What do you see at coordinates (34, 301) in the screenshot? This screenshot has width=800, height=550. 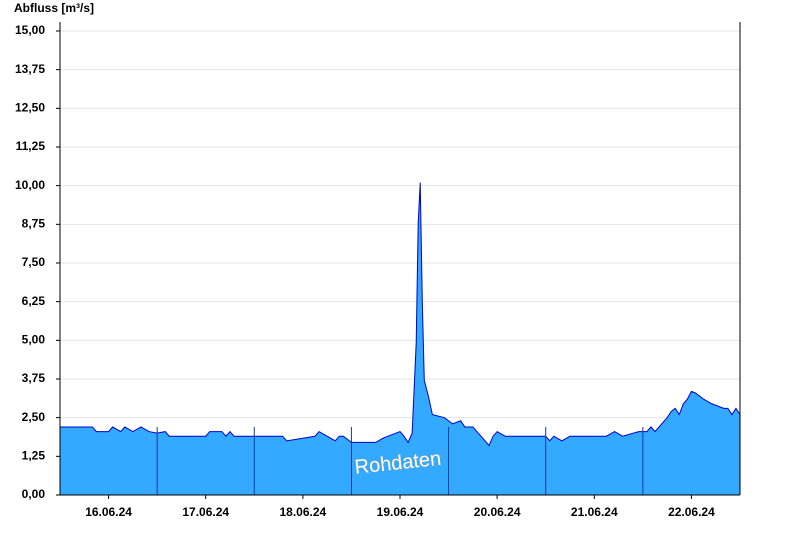 I see `y-tick-label: 6,25` at bounding box center [34, 301].